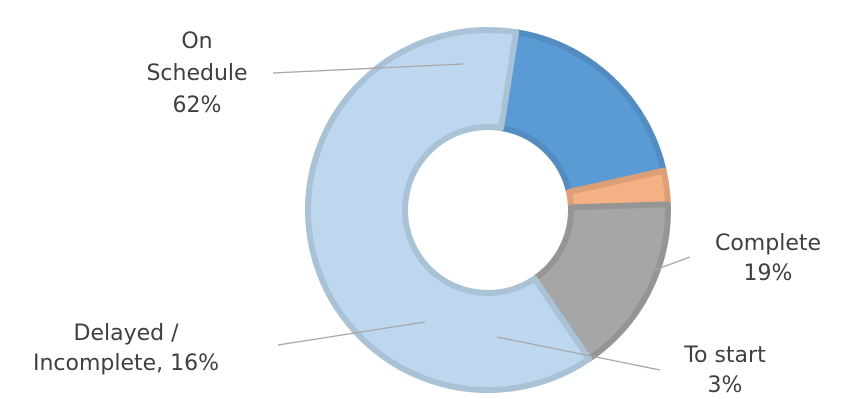 Image resolution: width=843 pixels, height=399 pixels. What do you see at coordinates (768, 243) in the screenshot?
I see `data-label-line: Complete` at bounding box center [768, 243].